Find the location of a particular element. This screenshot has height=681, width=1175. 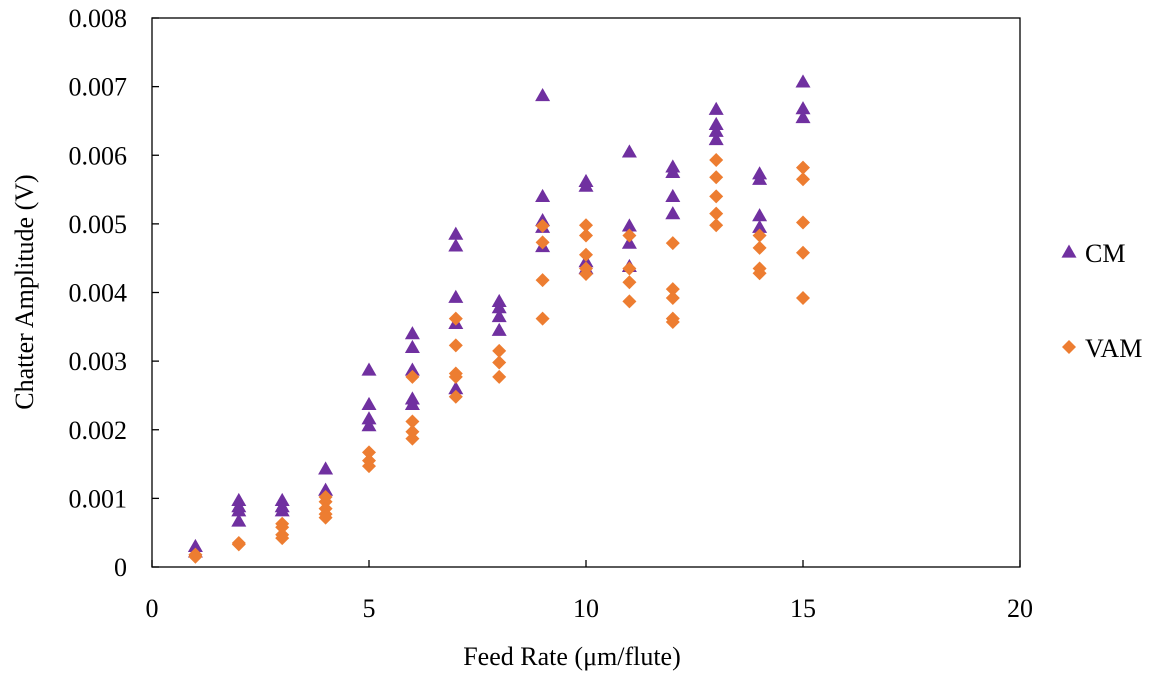

legend: CM VAM is located at coordinates (1101, 301).